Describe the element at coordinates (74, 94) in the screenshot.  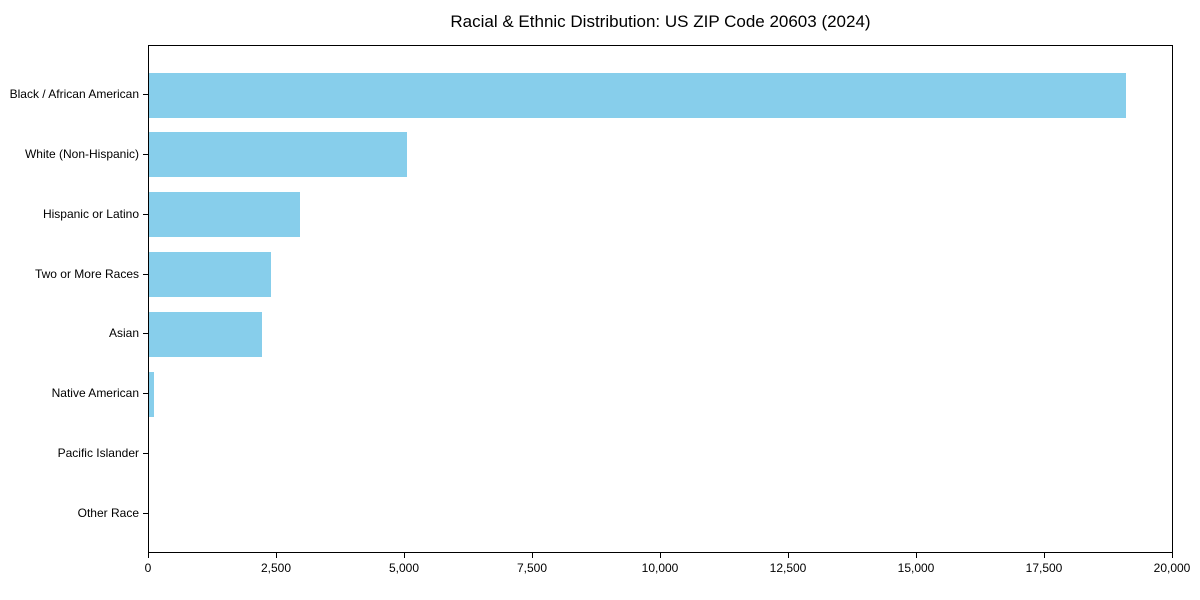
I see `y-tick-label: Black / African American` at that location.